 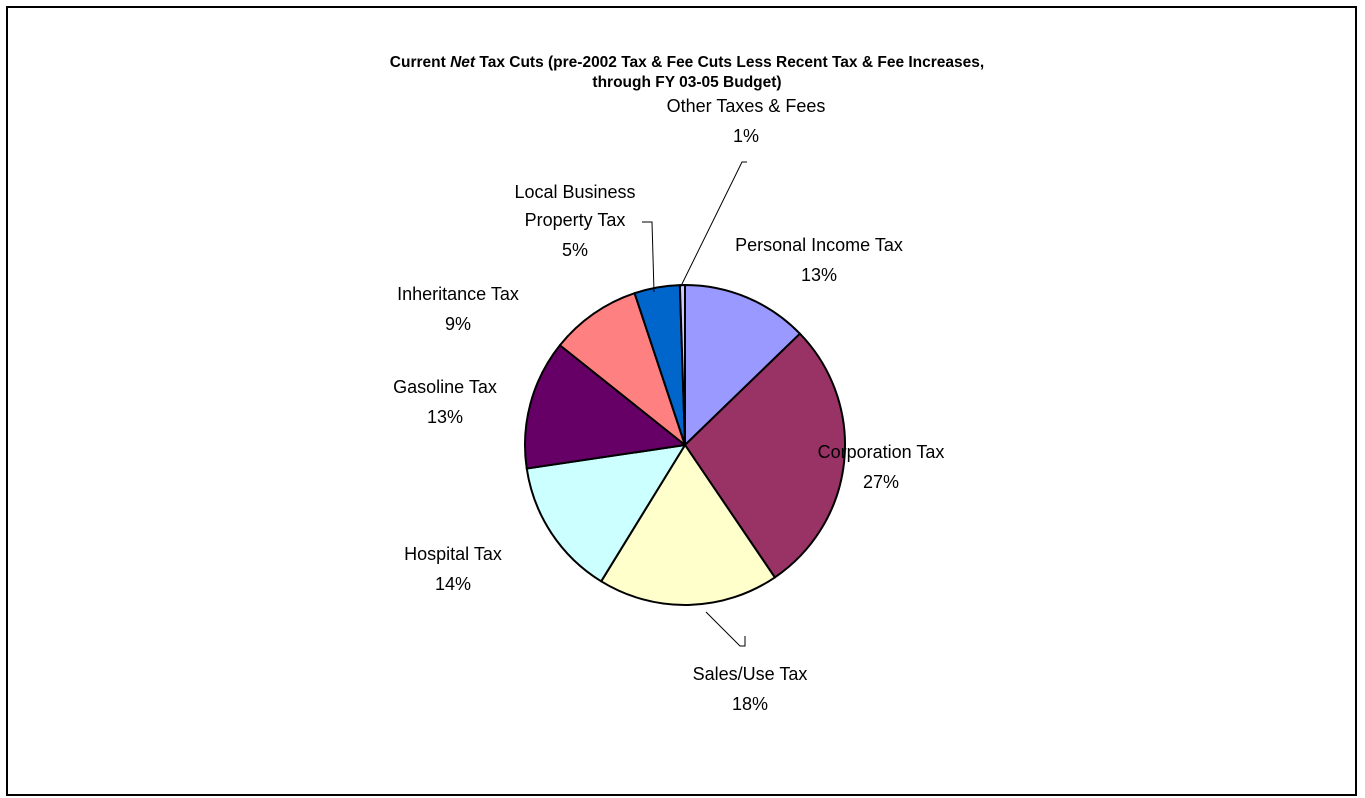 I want to click on pie-slice-sales-use-tax, so click(x=688, y=525).